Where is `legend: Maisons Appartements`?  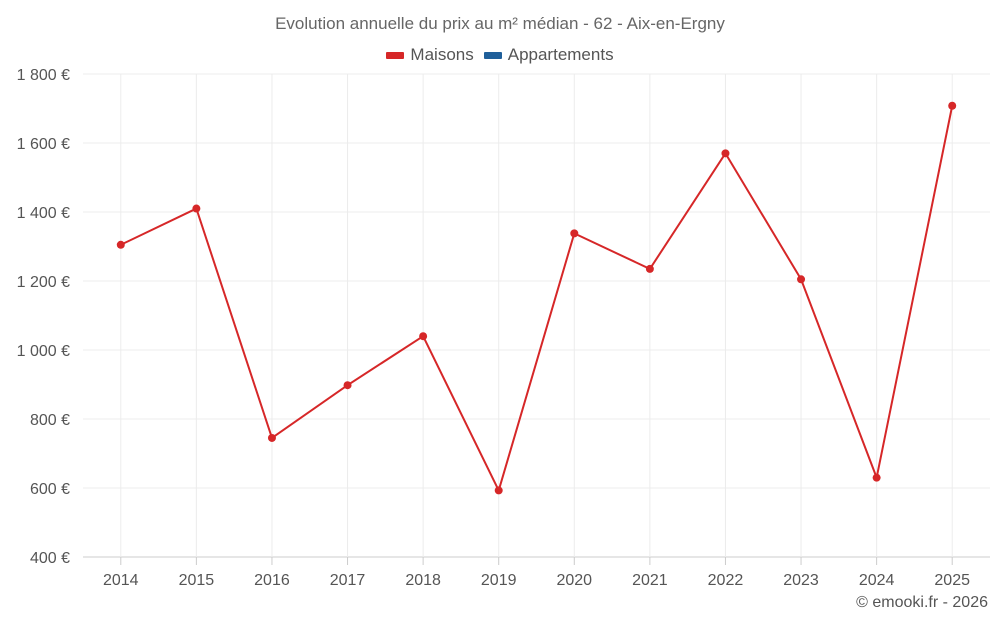
legend: Maisons Appartements is located at coordinates (500, 55).